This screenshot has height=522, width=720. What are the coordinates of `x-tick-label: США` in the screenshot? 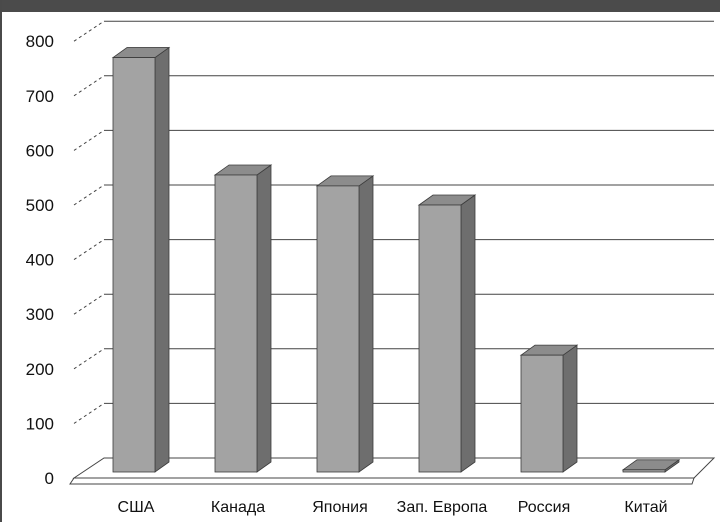 It's located at (136, 507).